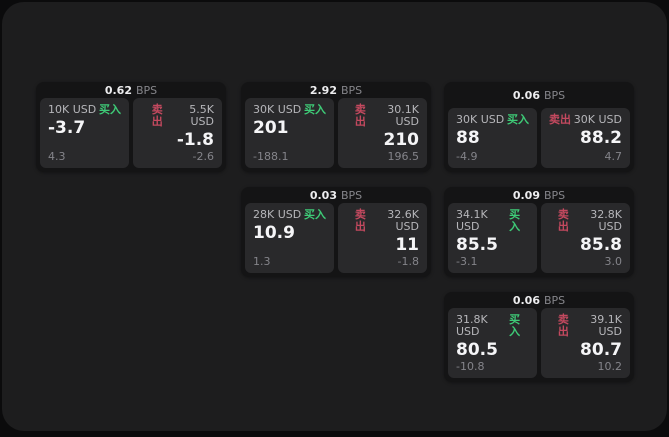  I want to click on buy-tile-top: 10K USD 买入, so click(84, 110).